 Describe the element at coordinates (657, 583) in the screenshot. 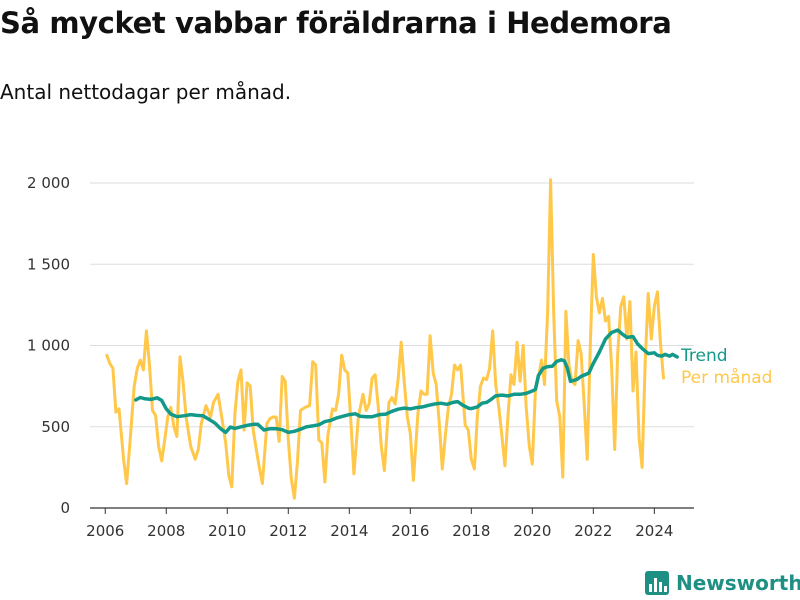

I see `newsworthy-logo-icon` at that location.